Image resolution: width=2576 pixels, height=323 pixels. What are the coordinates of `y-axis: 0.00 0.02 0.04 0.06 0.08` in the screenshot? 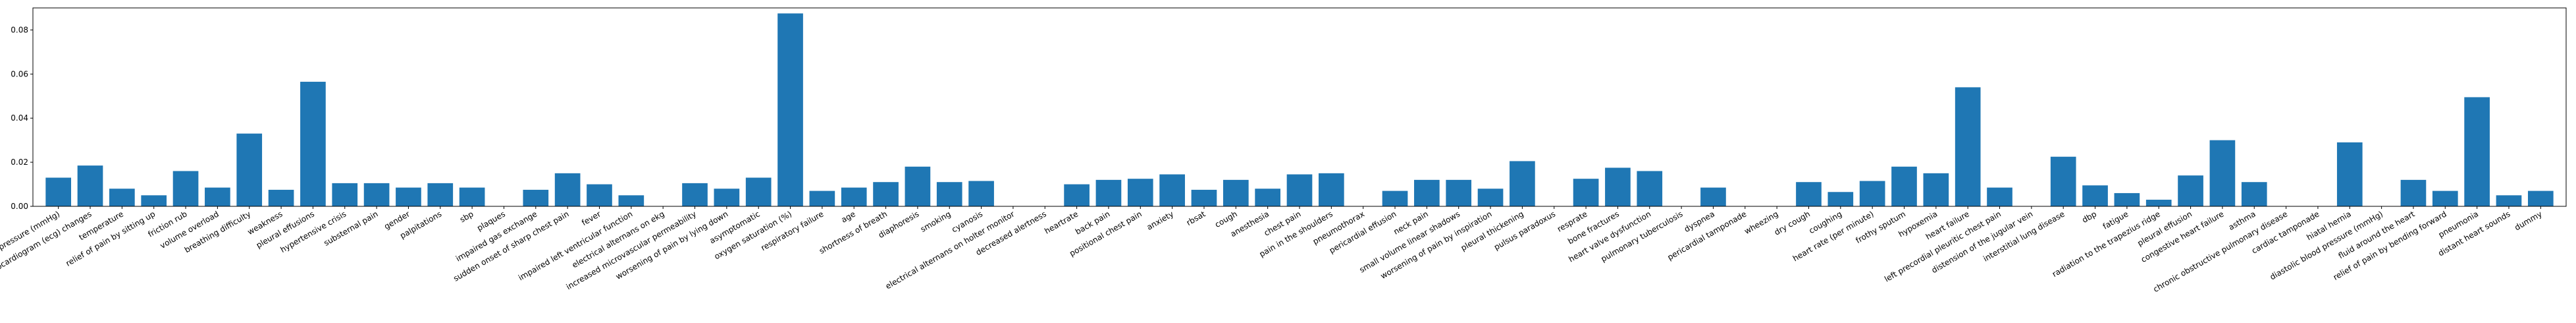 It's located at (22, 118).